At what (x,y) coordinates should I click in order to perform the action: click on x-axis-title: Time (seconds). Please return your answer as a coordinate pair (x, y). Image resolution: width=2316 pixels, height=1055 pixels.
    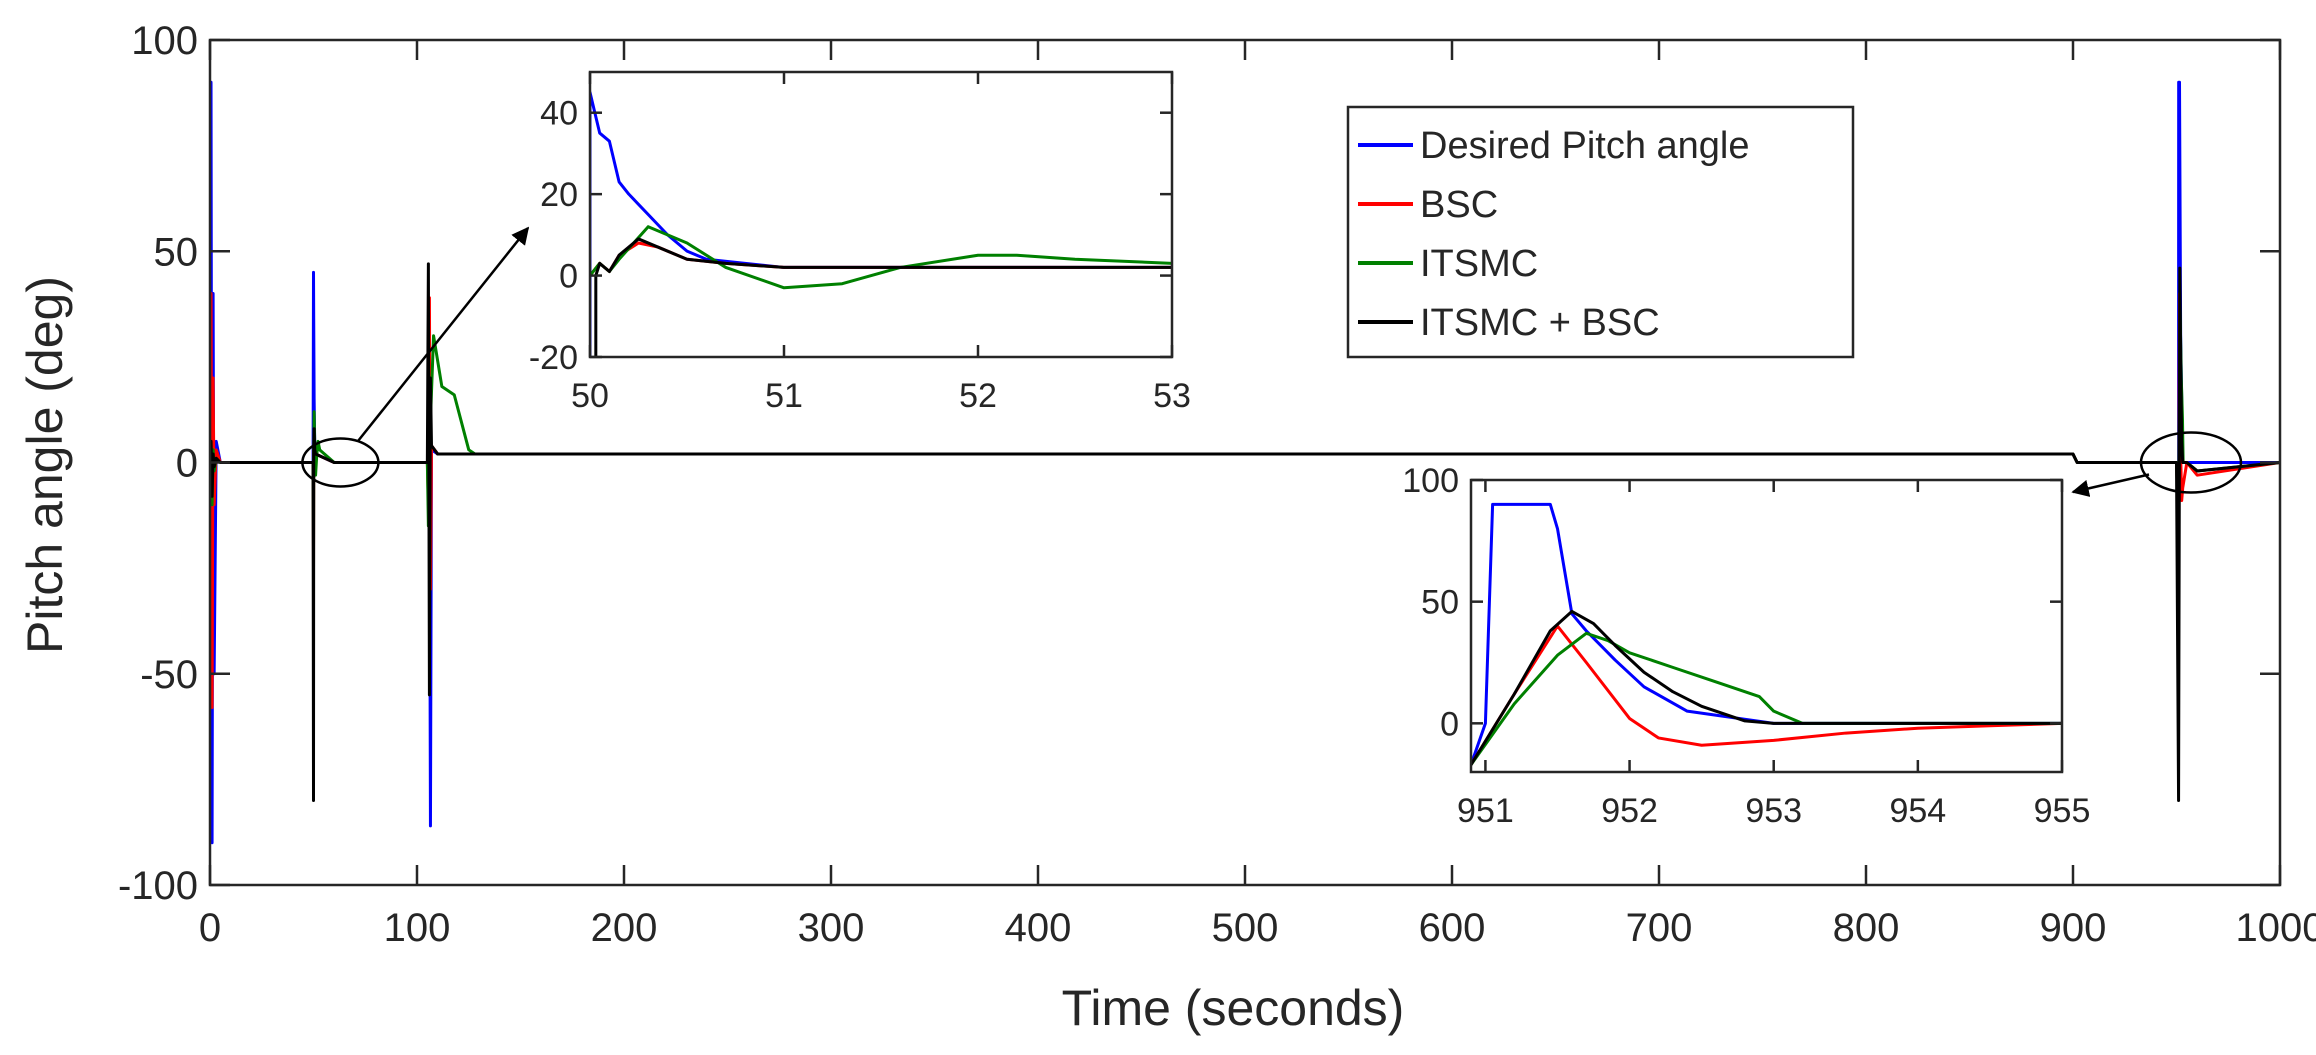
    Looking at the image, I should click on (1233, 1008).